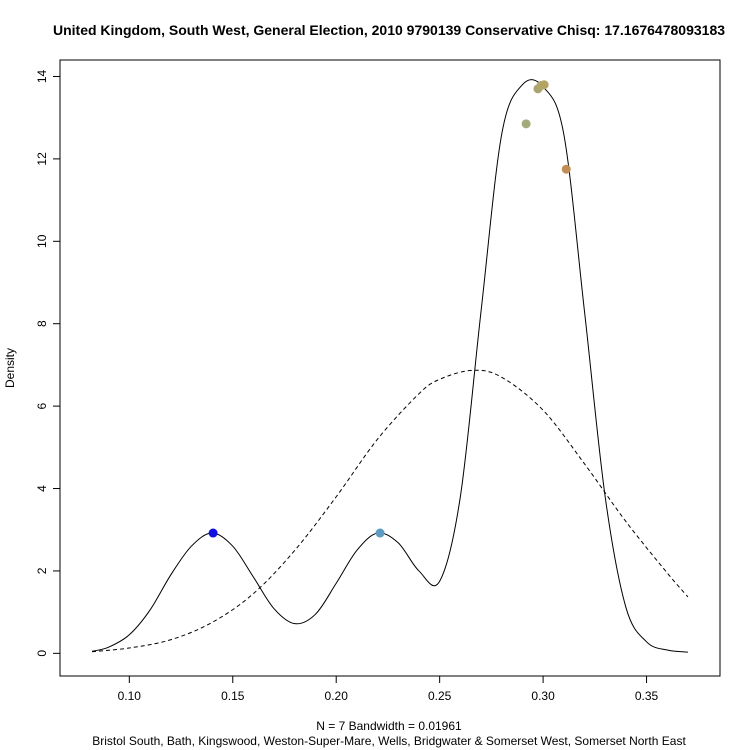  What do you see at coordinates (42, 76) in the screenshot?
I see `y-tick-label: 14` at bounding box center [42, 76].